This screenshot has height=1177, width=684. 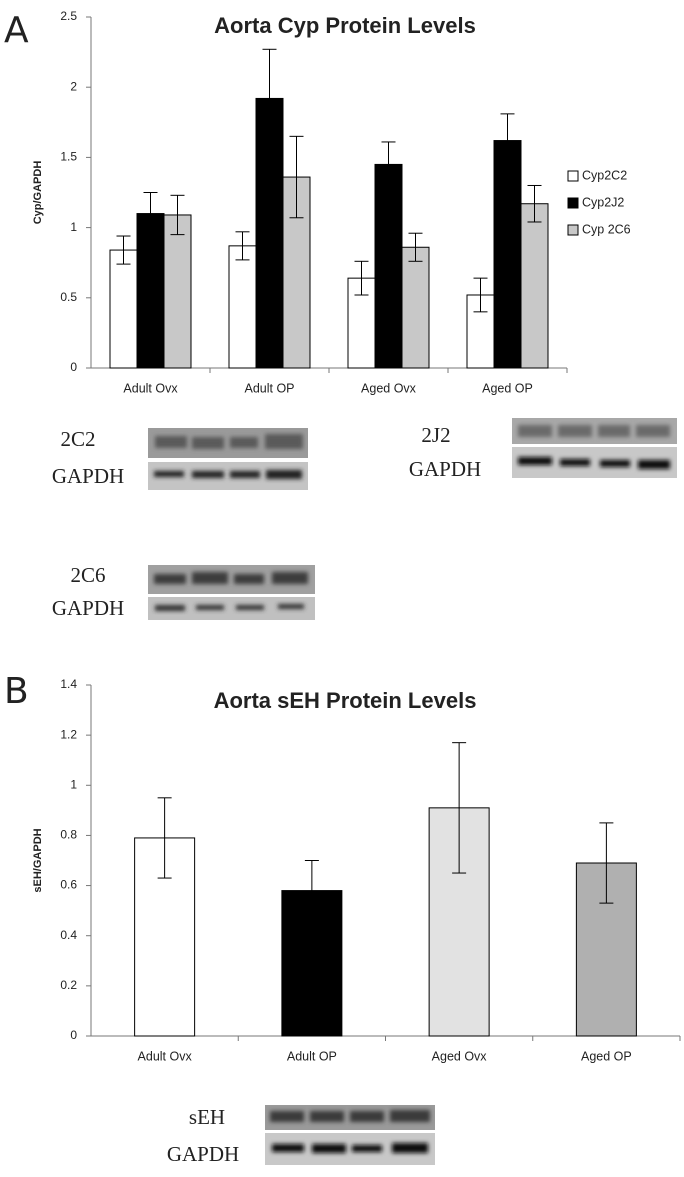 What do you see at coordinates (68, 297) in the screenshot?
I see `y-tick-label: 0.5` at bounding box center [68, 297].